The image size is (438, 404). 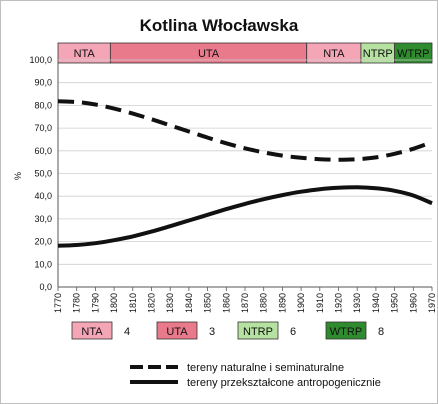 What do you see at coordinates (284, 383) in the screenshot?
I see `legend-line-label: tereny przekształcone antropogenicznie` at bounding box center [284, 383].